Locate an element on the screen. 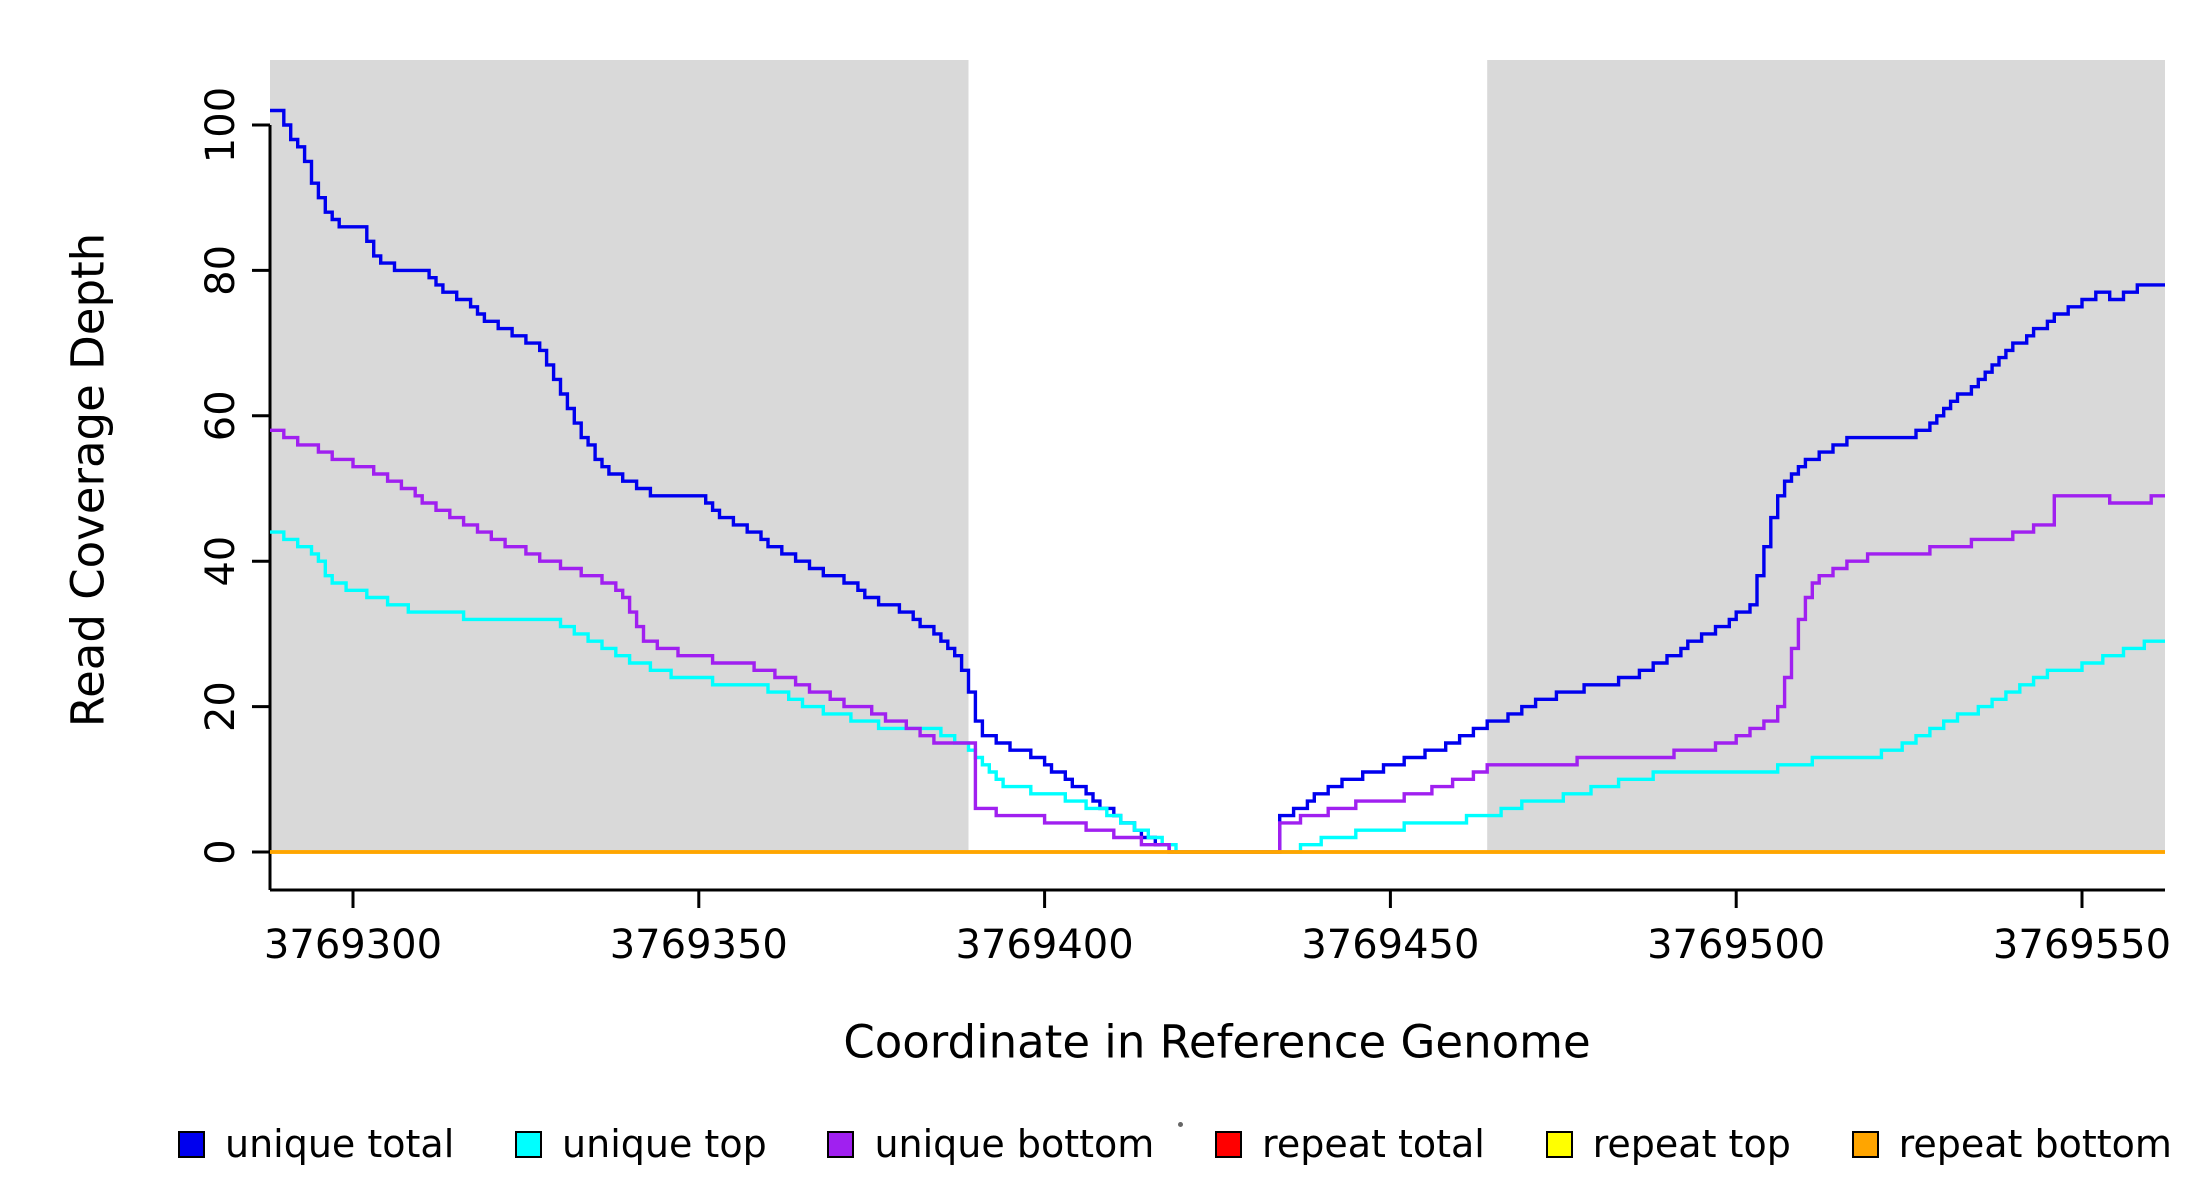 The image size is (2200, 1200). y-tick-label: 100 is located at coordinates (221, 125).